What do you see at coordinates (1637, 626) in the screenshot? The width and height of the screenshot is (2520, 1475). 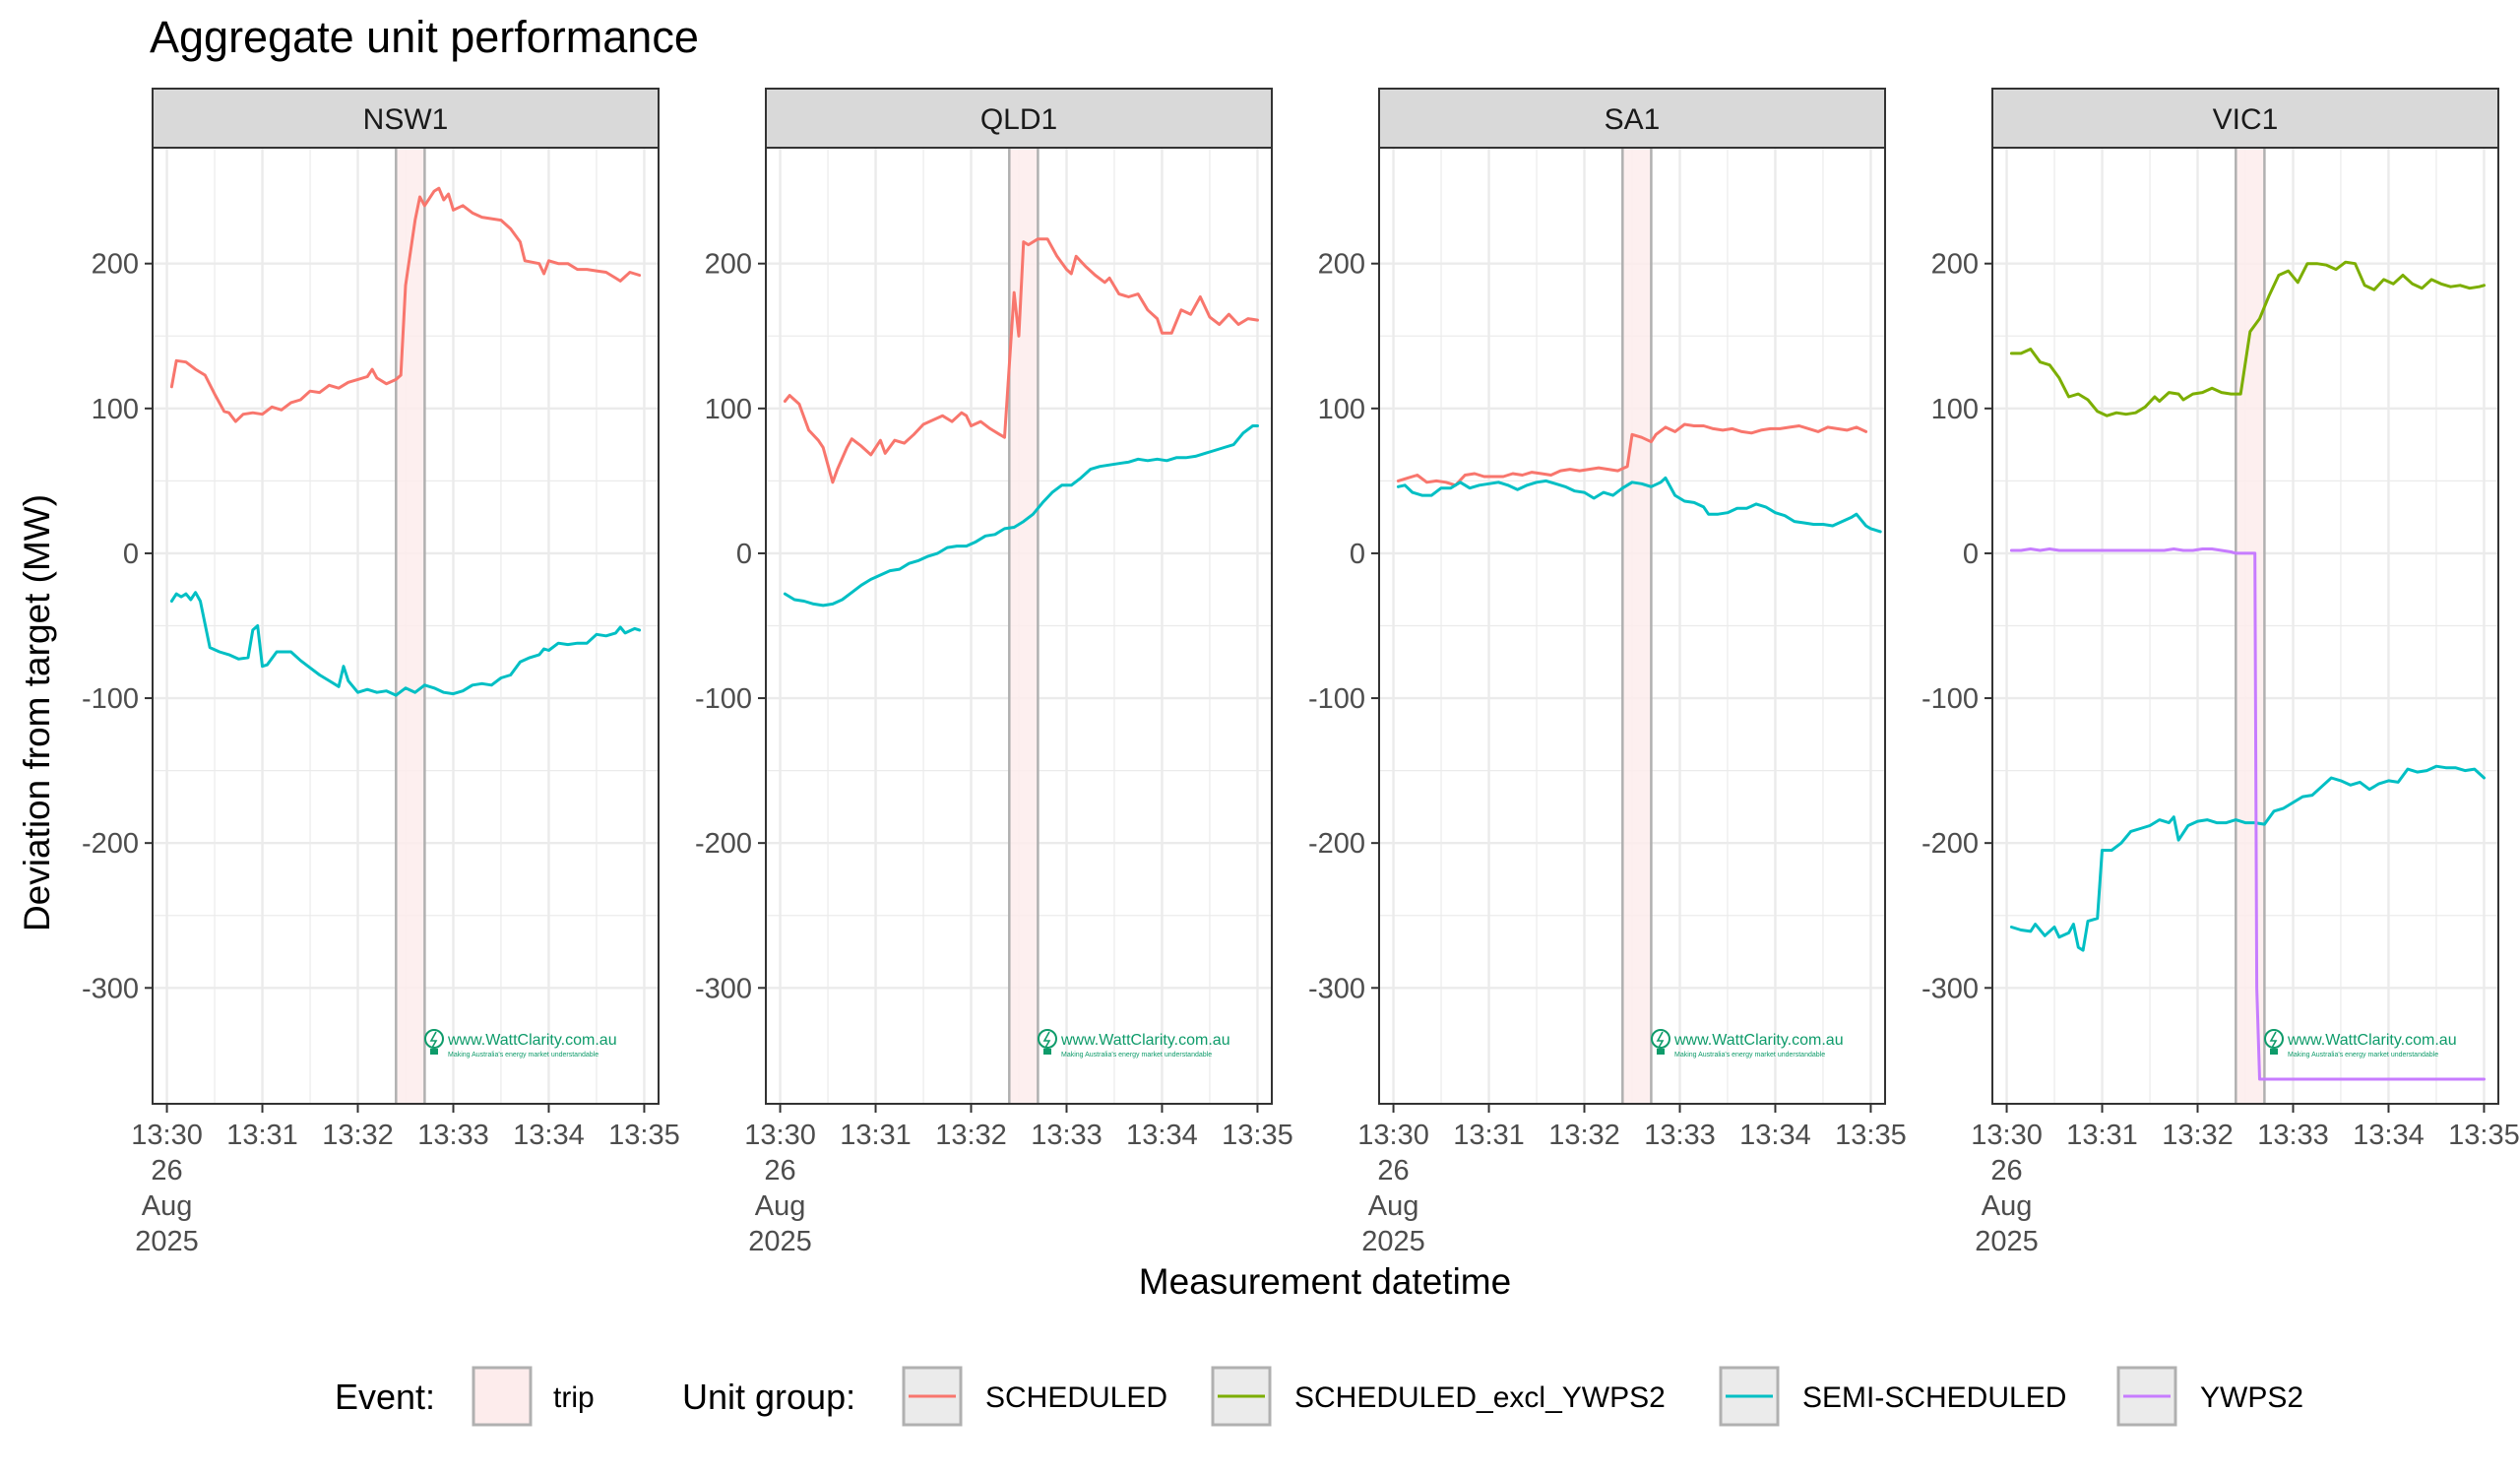 I see `trip-region-sa1` at bounding box center [1637, 626].